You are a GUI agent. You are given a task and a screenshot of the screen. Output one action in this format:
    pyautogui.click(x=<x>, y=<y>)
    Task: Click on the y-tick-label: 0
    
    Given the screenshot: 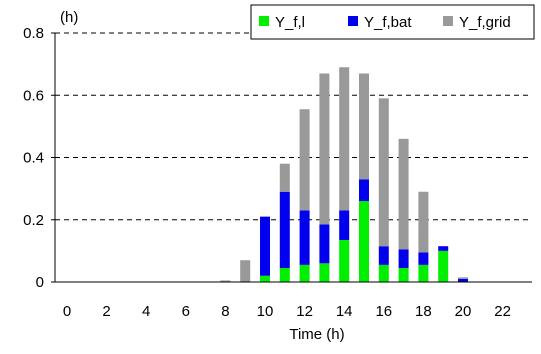 What is the action you would take?
    pyautogui.click(x=40, y=282)
    